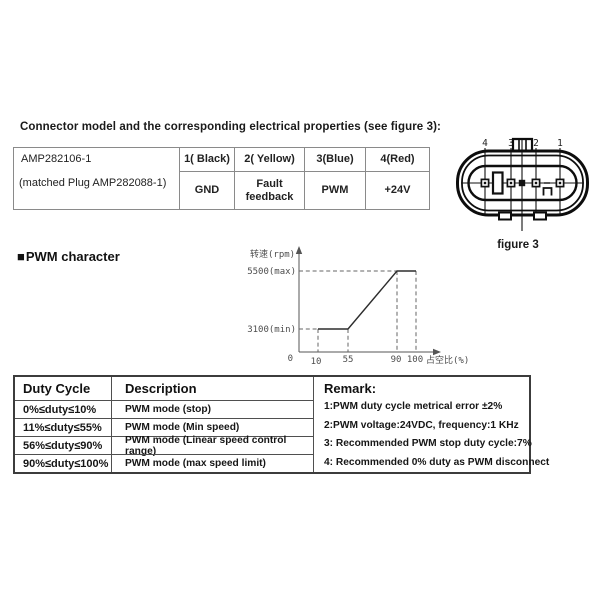  I want to click on pin-header-blue: 3(Blue), so click(334, 159).